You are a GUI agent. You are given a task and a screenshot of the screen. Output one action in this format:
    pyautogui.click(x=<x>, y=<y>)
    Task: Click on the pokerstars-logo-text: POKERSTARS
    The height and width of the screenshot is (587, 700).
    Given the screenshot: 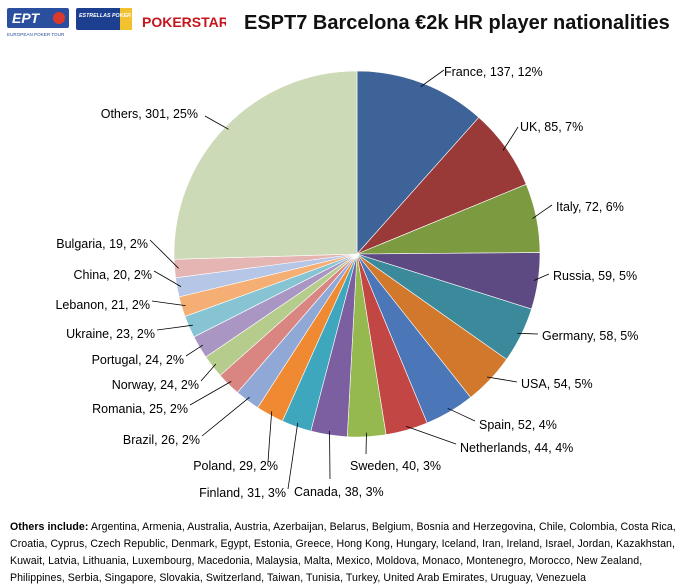 What is the action you would take?
    pyautogui.click(x=184, y=22)
    